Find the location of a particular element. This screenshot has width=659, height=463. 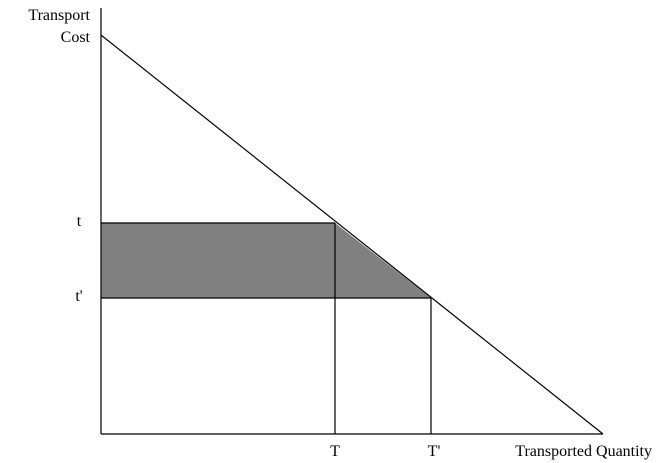

y-tick-t: t is located at coordinates (79, 221).